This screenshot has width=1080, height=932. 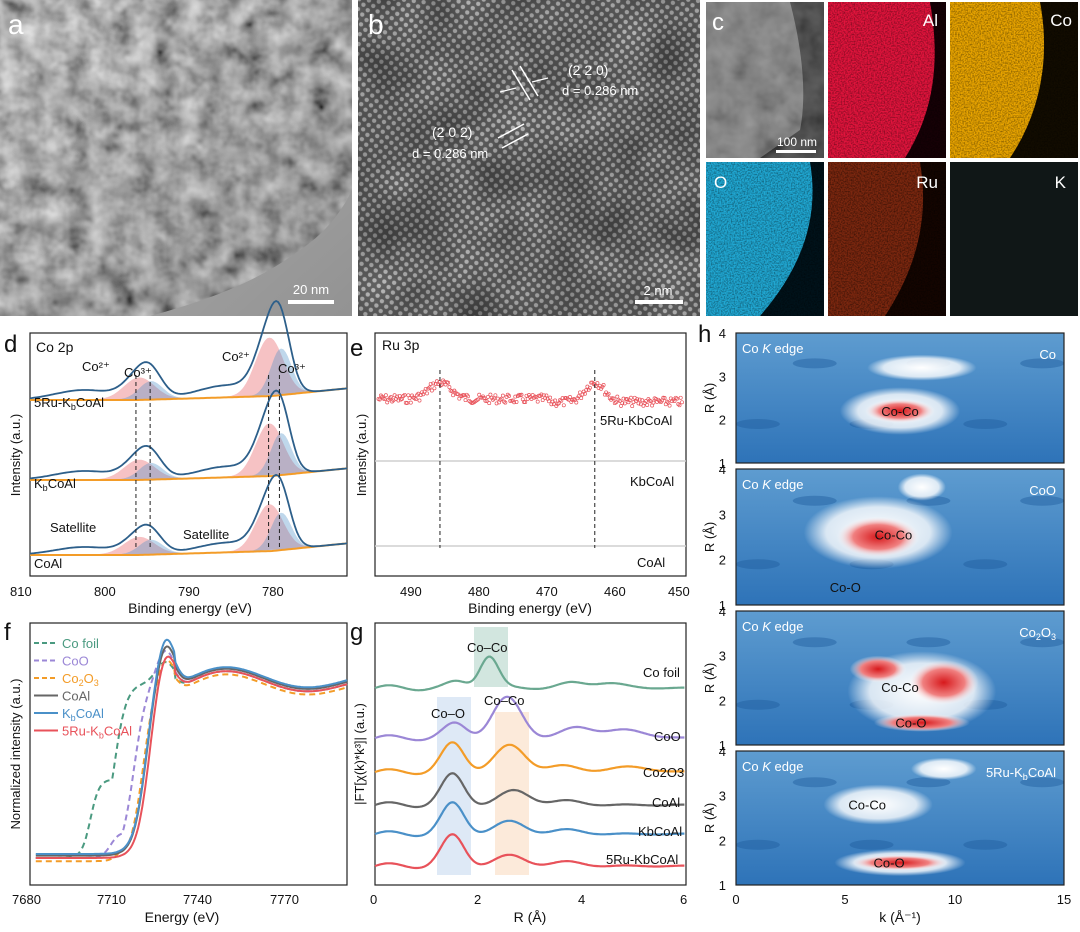 I want to click on eds-o: O, so click(x=765, y=239).